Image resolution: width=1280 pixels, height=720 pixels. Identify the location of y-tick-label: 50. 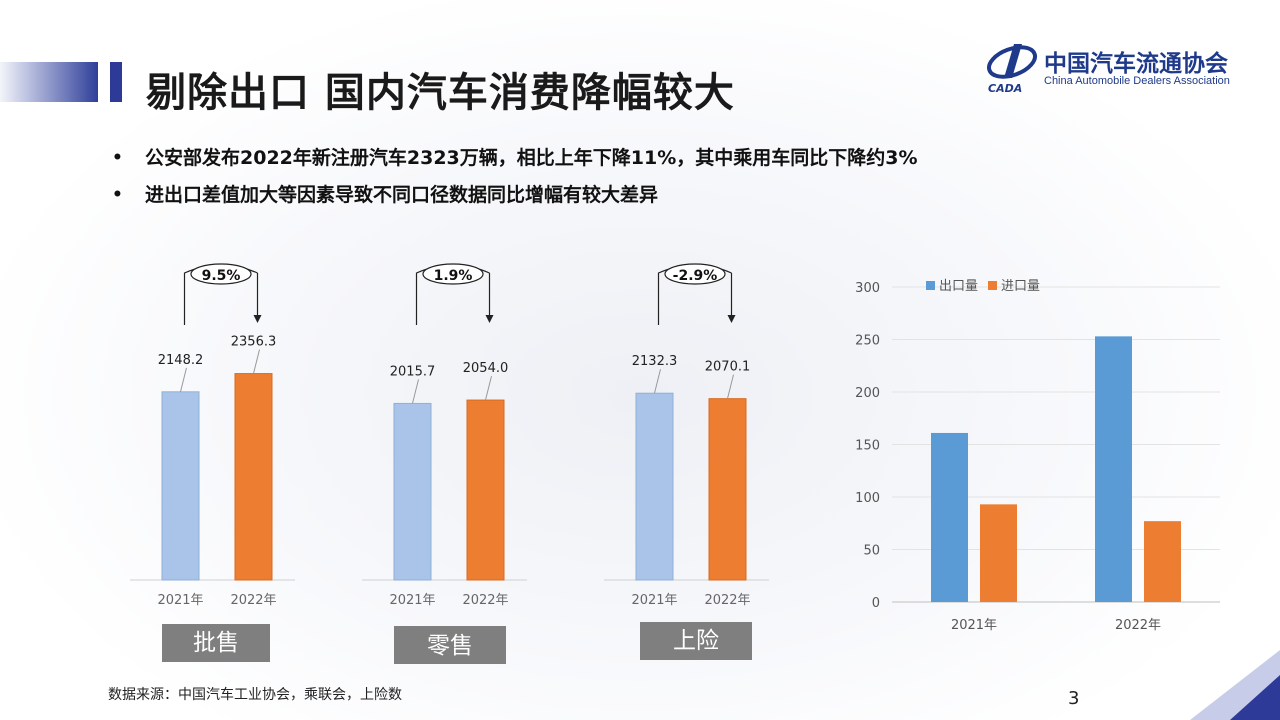
(871, 551).